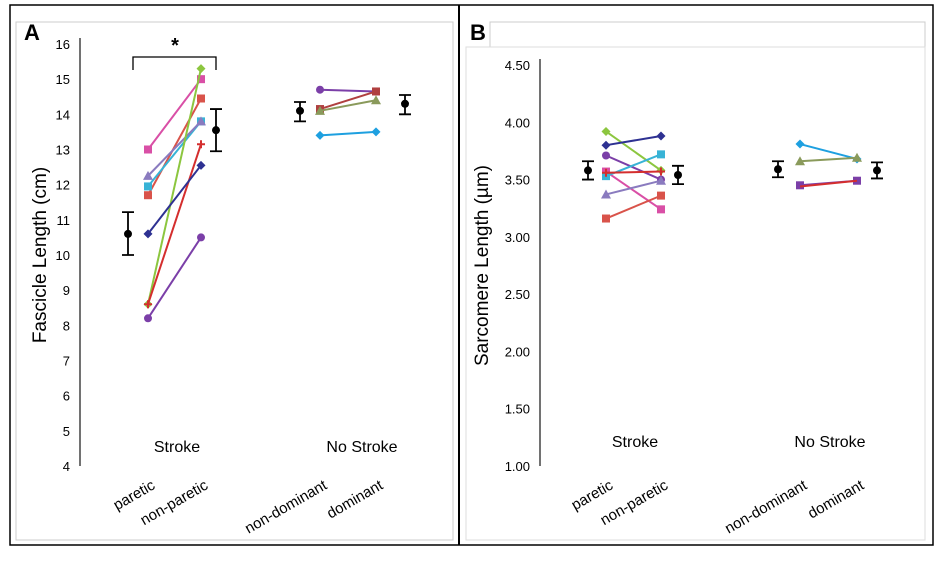 Image resolution: width=939 pixels, height=561 pixels. I want to click on y-tick-label: 4.50, so click(517, 65).